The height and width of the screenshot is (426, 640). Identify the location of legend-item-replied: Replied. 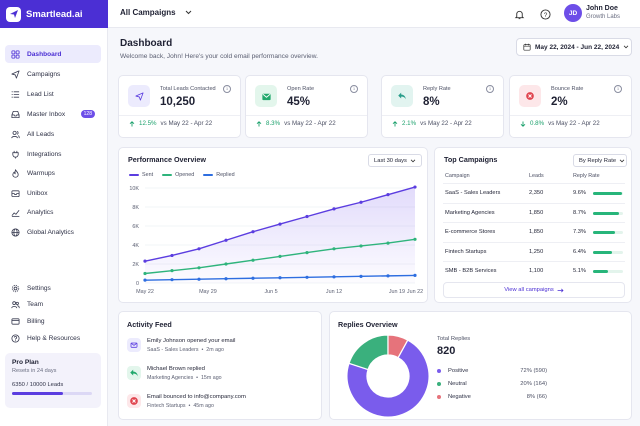
(219, 175).